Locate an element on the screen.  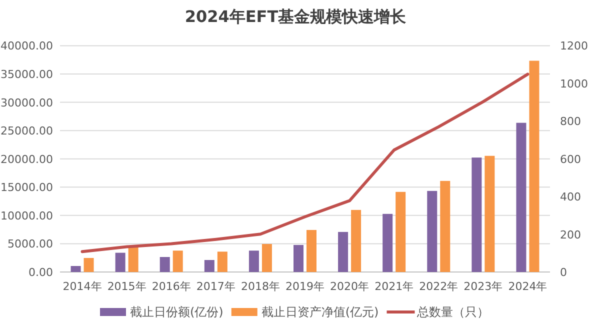
x-tick-label: 2015年 is located at coordinates (126, 286).